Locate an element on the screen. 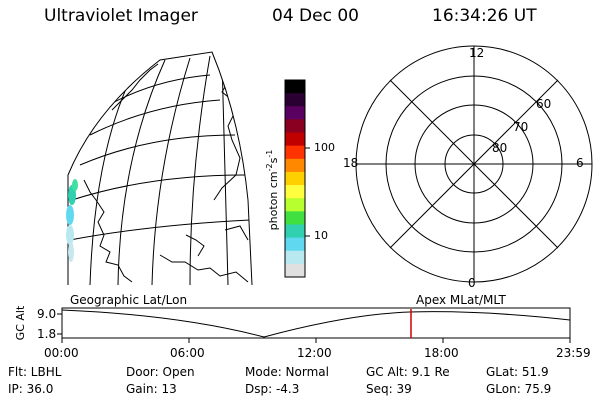 The width and height of the screenshot is (600, 400). geographic-label: Geographic Lat/Lon is located at coordinates (129, 300).